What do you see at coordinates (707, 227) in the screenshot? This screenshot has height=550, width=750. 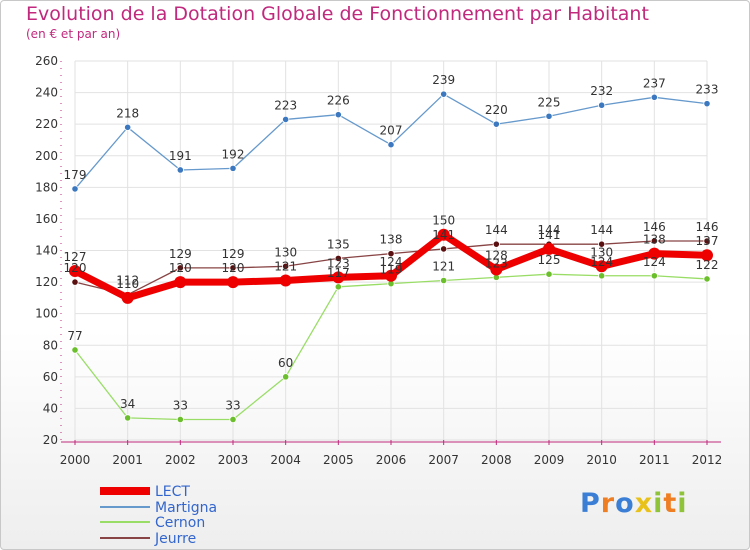 I see `data-label-jeurre: 146` at bounding box center [707, 227].